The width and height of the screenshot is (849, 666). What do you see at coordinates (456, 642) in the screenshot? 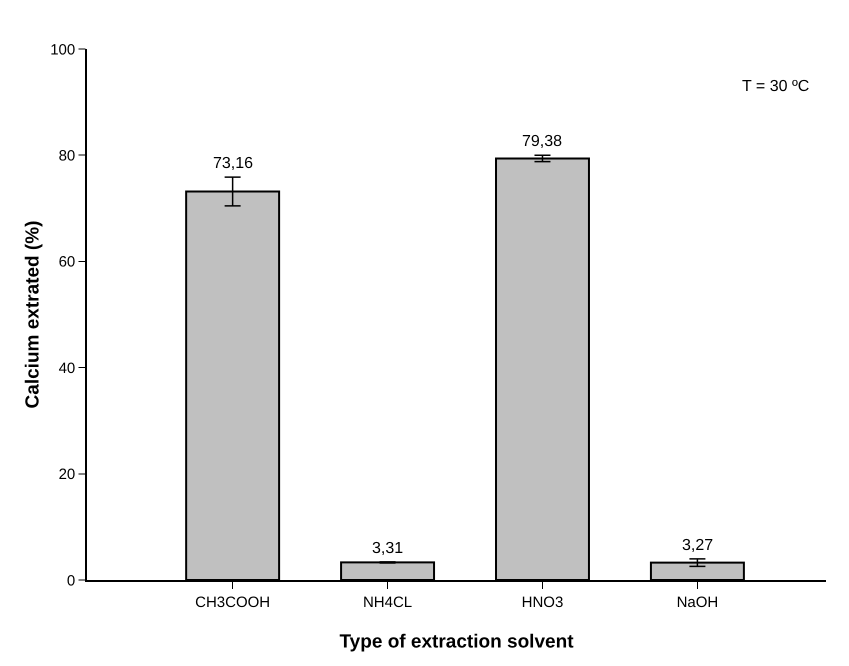
I see `x-axis-title: Type of extraction solvent` at bounding box center [456, 642].